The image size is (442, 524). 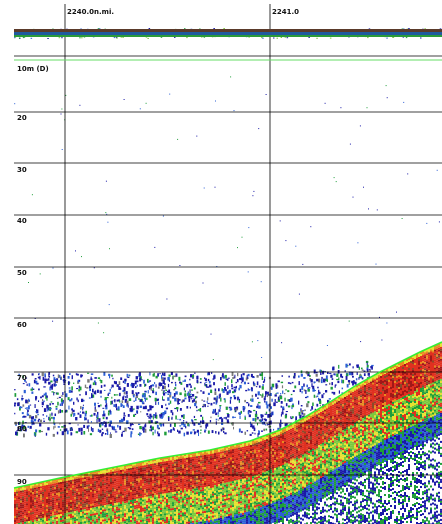 What do you see at coordinates (228, 30) in the screenshot?
I see `surface-band-top` at bounding box center [228, 30].